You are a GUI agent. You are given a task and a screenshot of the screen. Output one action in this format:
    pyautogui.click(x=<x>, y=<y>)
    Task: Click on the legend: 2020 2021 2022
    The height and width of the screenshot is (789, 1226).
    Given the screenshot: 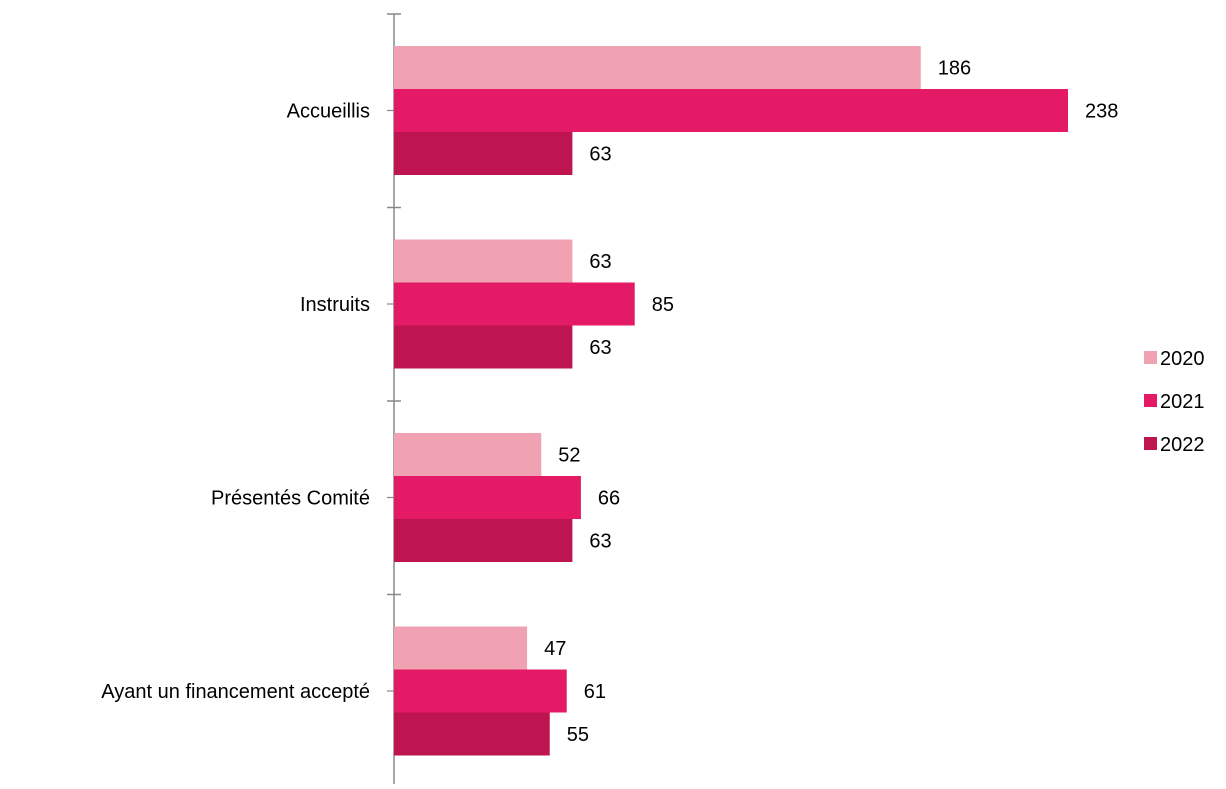 What is the action you would take?
    pyautogui.click(x=1174, y=402)
    